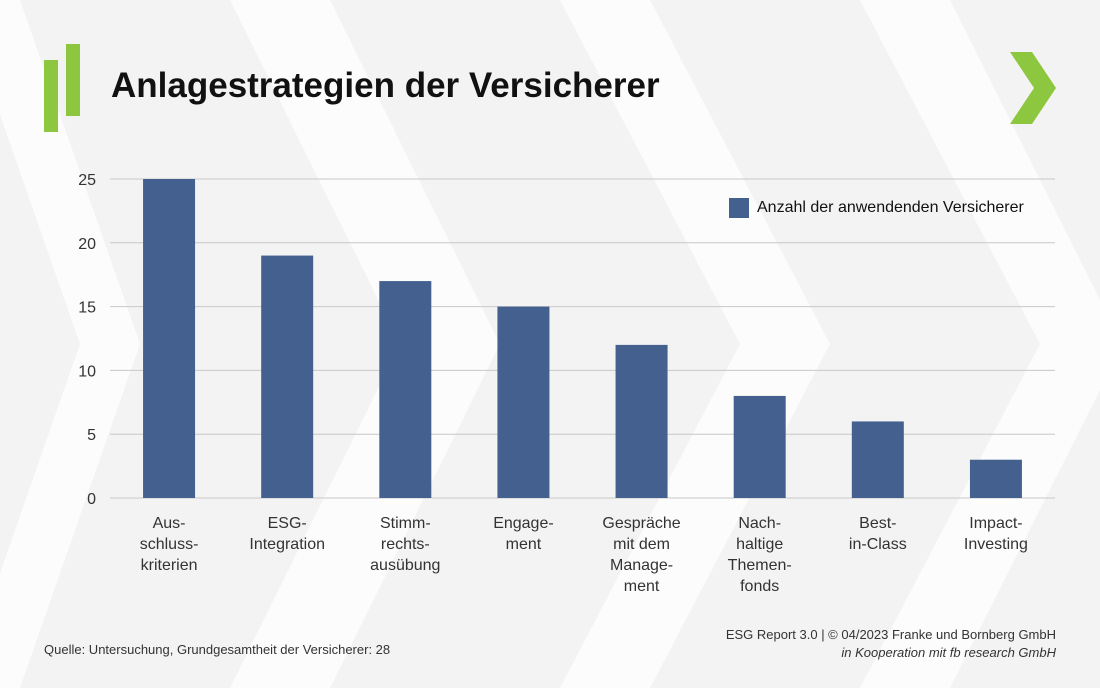  What do you see at coordinates (169, 544) in the screenshot?
I see `x-tick-label: Aus-schluss-kriterien` at bounding box center [169, 544].